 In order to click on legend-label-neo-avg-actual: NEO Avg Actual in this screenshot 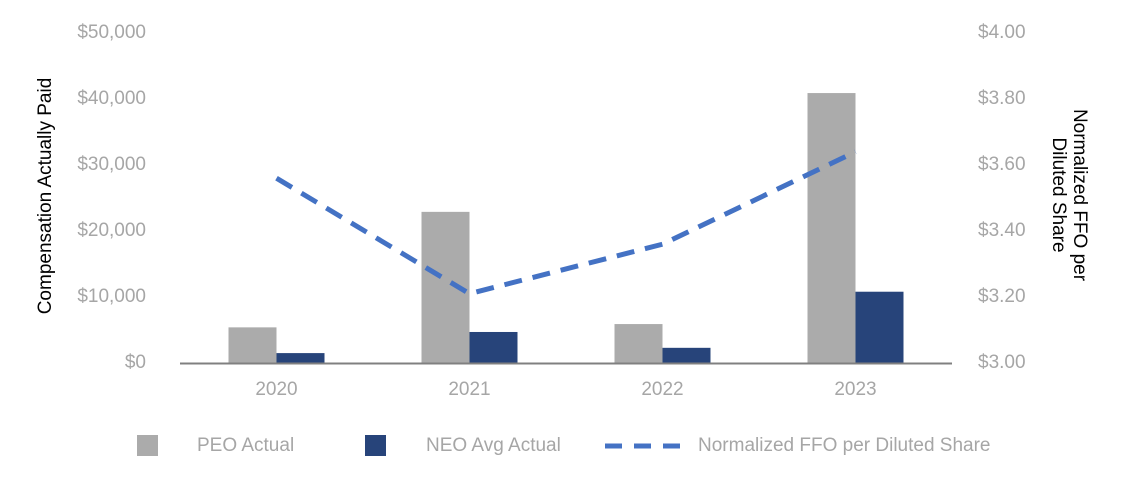, I will do `click(493, 445)`.